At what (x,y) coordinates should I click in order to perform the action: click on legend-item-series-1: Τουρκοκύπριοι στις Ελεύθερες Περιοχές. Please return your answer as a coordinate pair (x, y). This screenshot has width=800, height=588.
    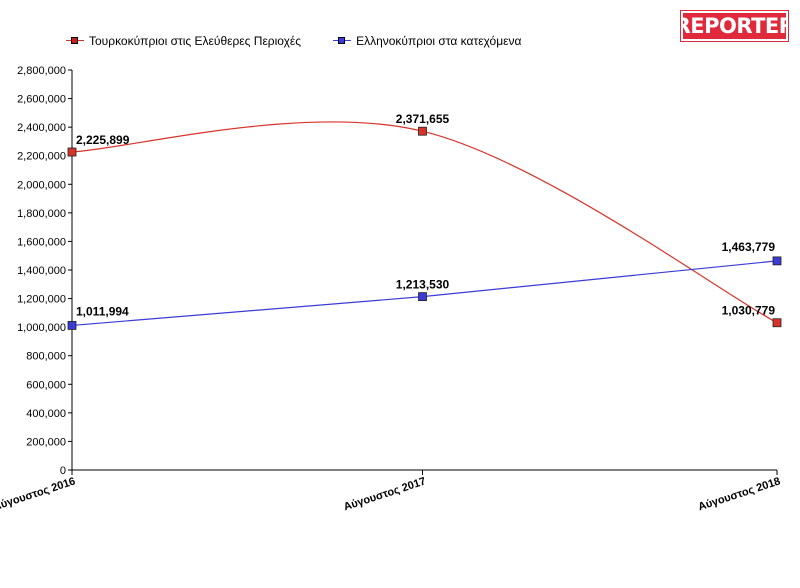
    Looking at the image, I should click on (183, 41).